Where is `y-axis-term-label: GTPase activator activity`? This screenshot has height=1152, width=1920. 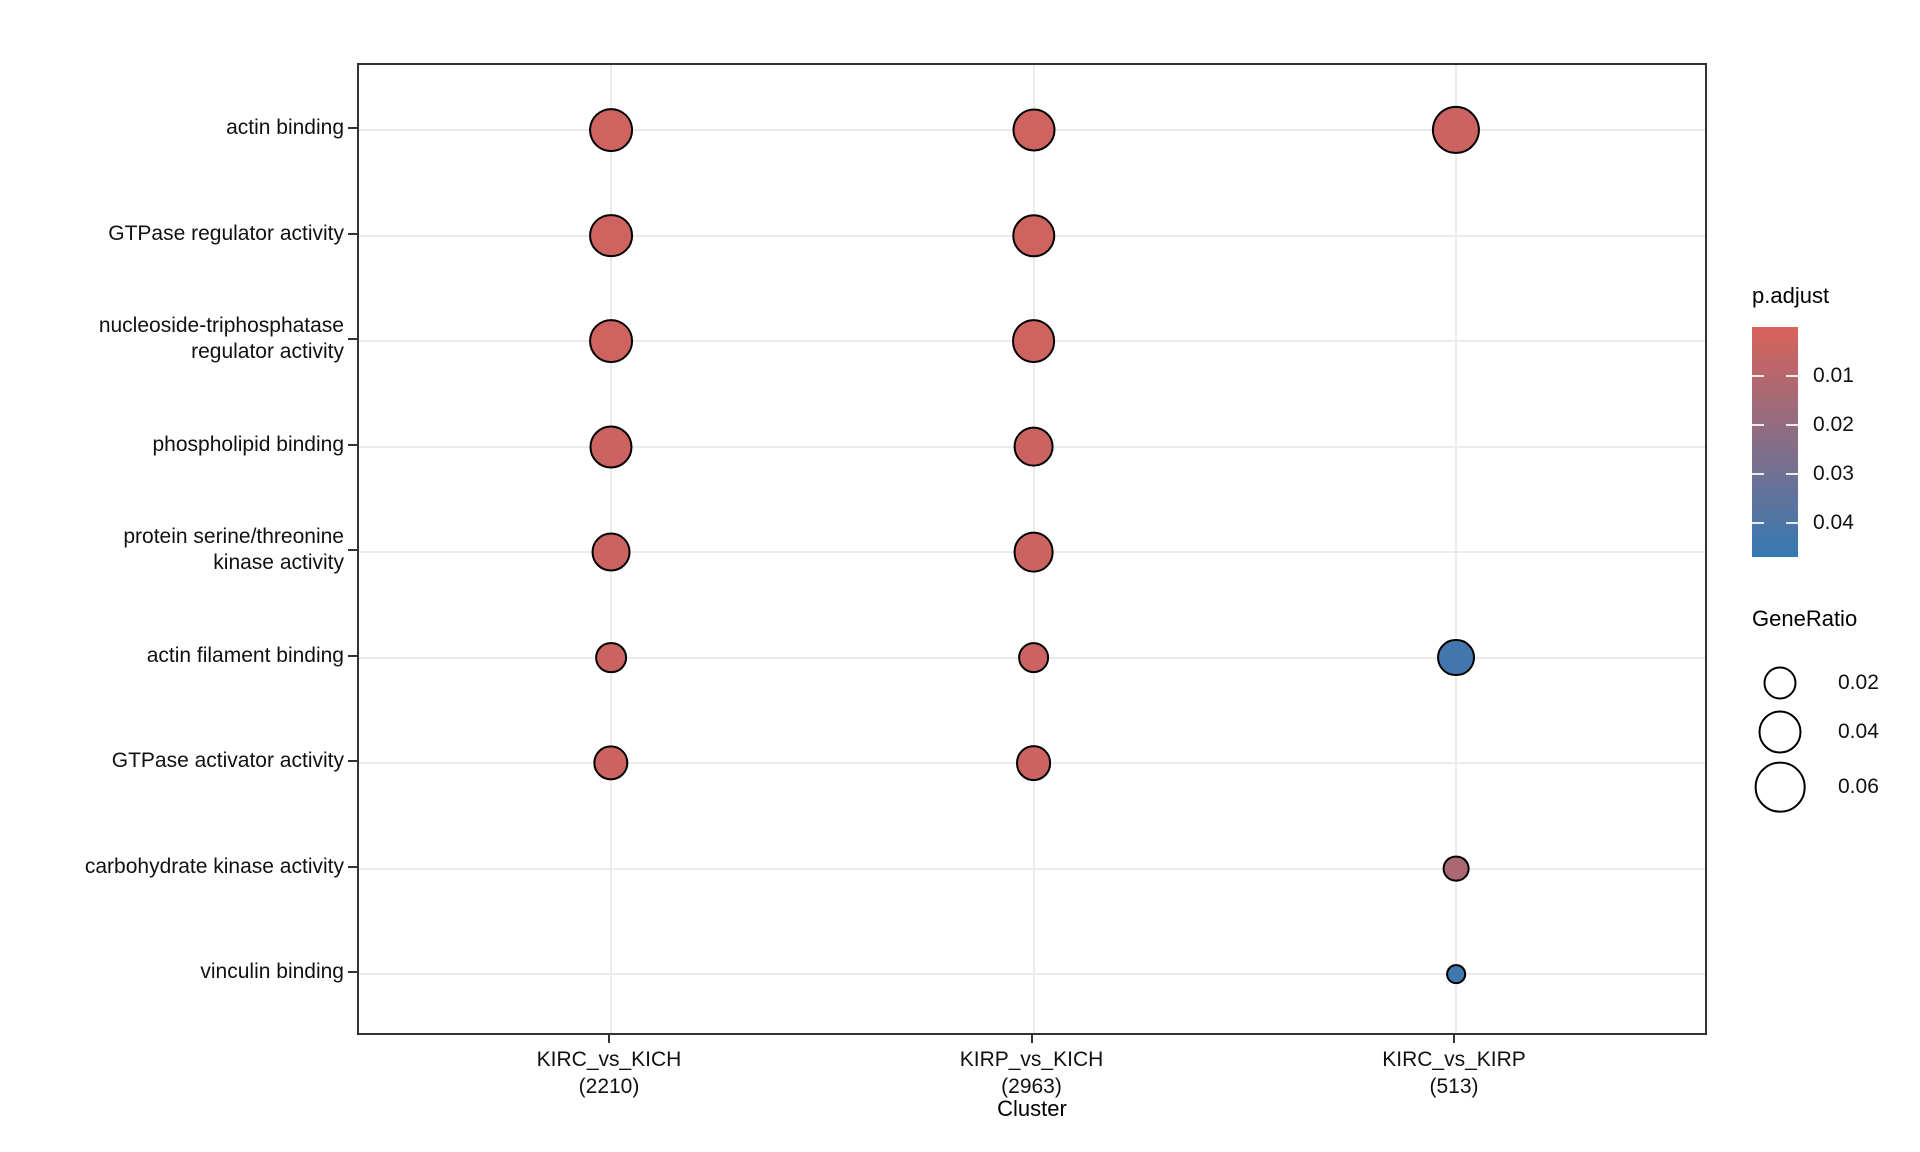 y-axis-term-label: GTPase activator activity is located at coordinates (227, 760).